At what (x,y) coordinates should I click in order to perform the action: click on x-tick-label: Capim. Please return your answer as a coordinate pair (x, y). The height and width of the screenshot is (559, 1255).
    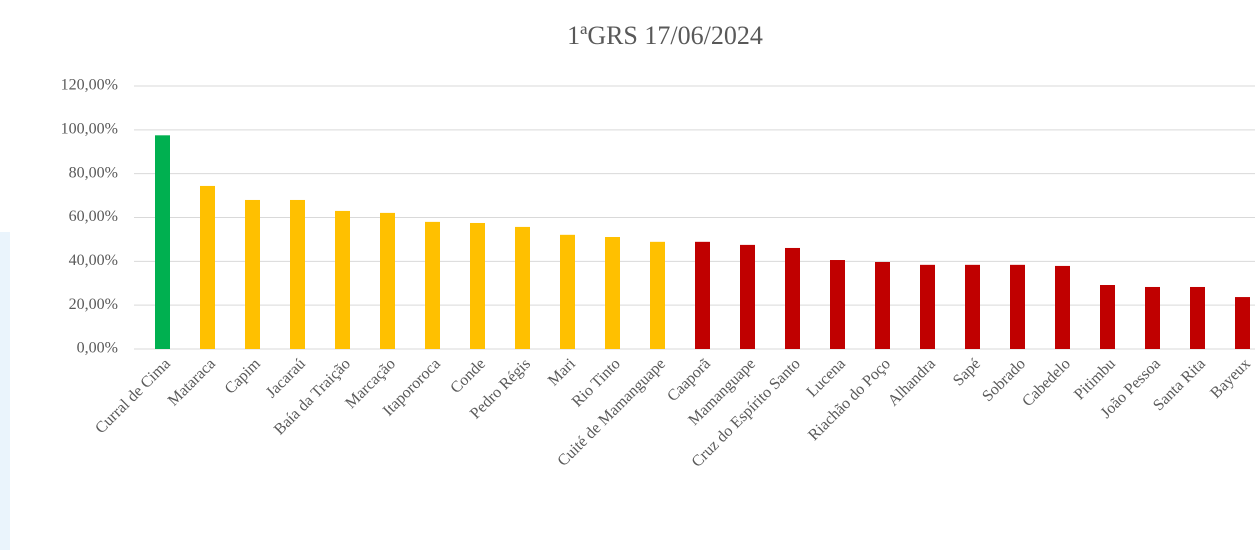
    Looking at the image, I should click on (243, 376).